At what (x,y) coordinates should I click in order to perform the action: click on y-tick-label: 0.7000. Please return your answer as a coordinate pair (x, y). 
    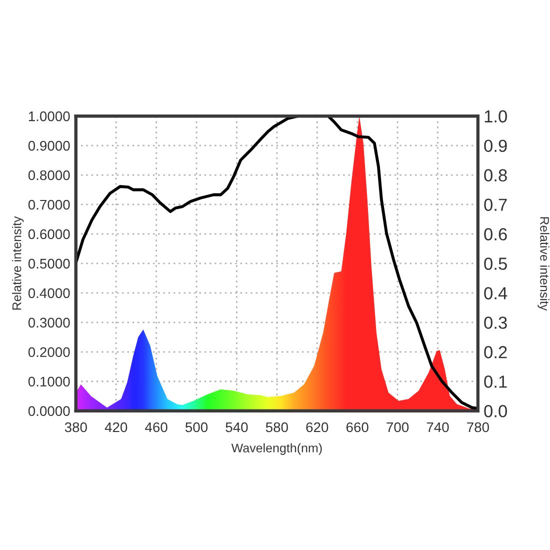
    Looking at the image, I should click on (49, 205).